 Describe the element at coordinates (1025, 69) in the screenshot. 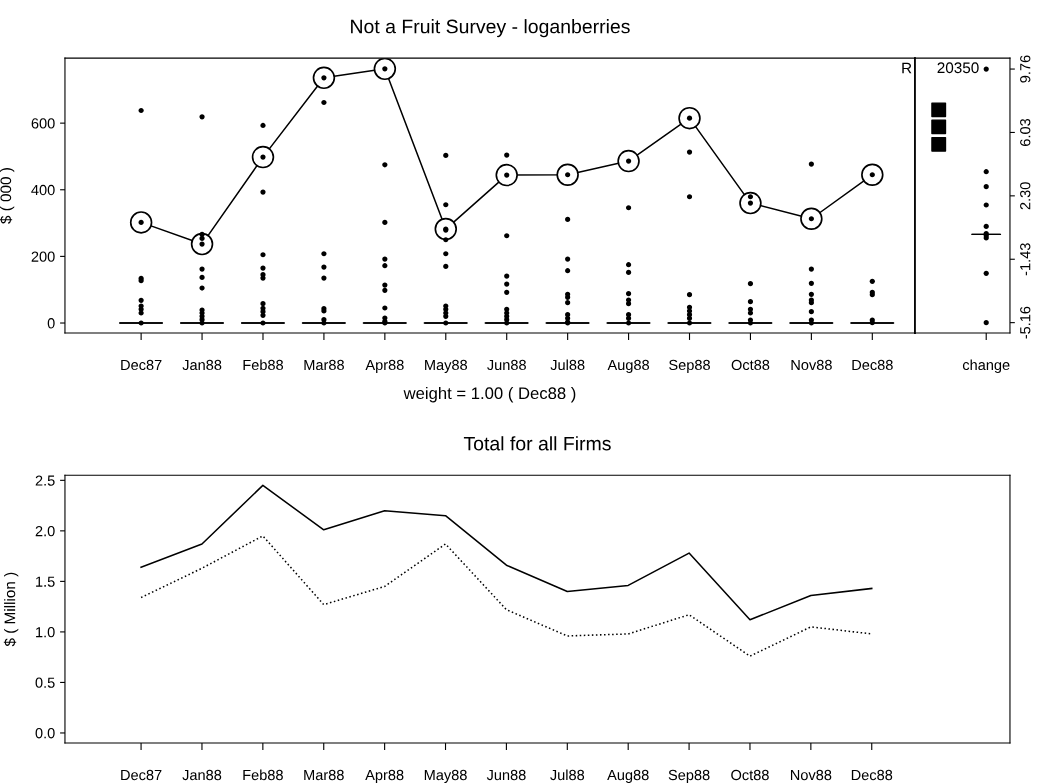

I see `y-tick-label: 9.76` at that location.